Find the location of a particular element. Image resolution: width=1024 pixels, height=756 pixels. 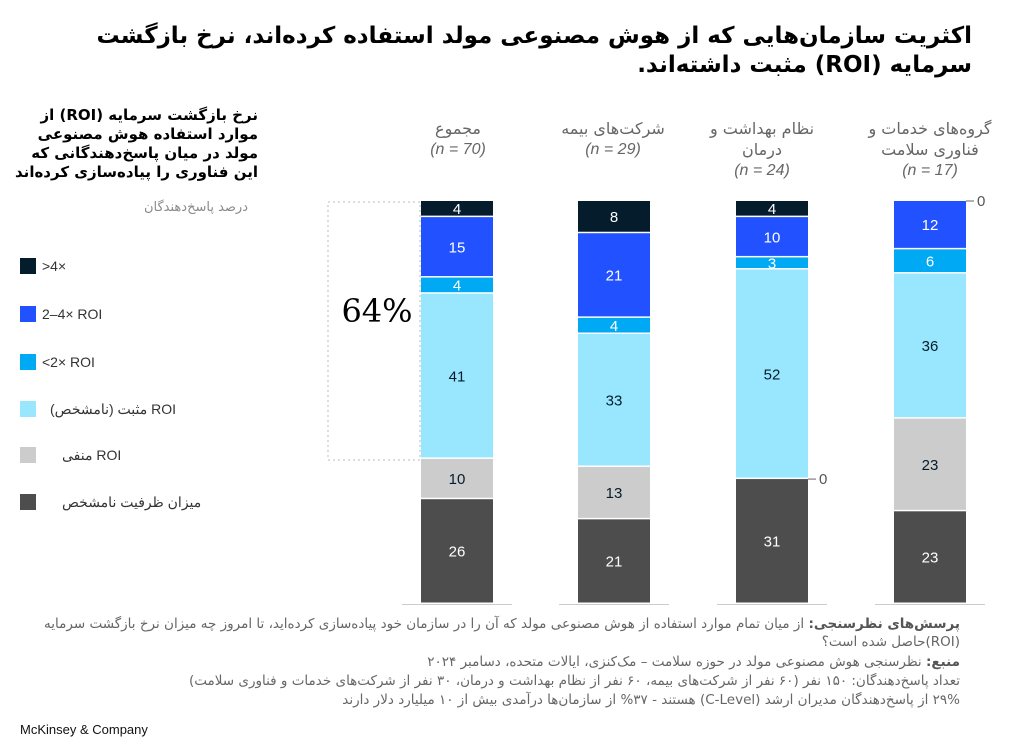

category-label-health-services-tech: گروه‌های خدمات و فناوری سلامت (n = 17) is located at coordinates (930, 149).